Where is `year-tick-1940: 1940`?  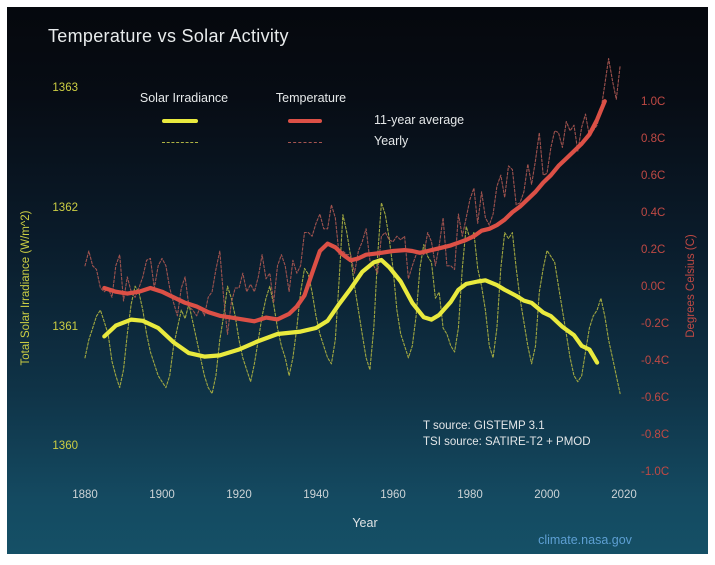 year-tick-1940: 1940 is located at coordinates (316, 495).